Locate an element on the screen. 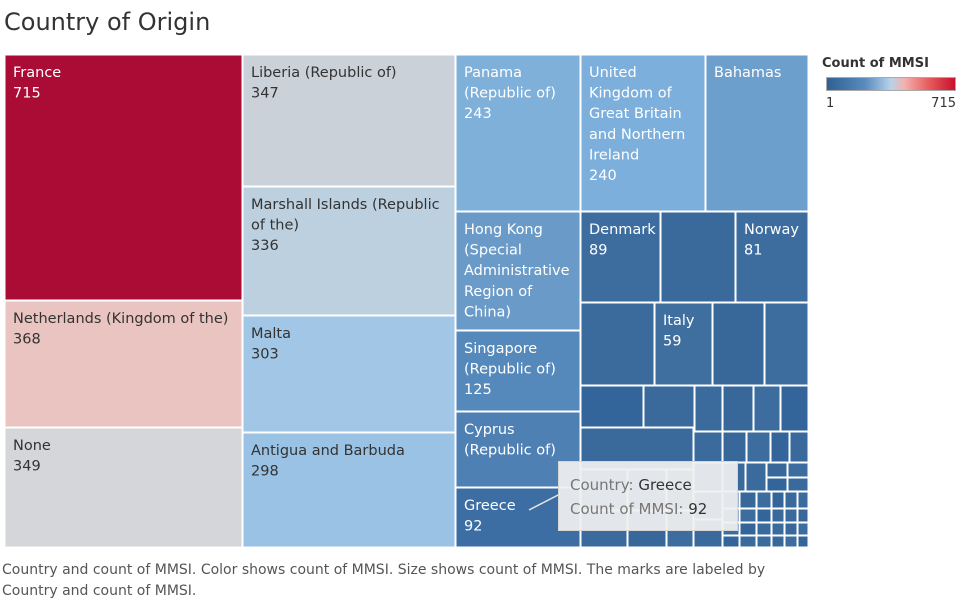  treemap-tile: Singapore (Republic of) 125 is located at coordinates (518, 371).